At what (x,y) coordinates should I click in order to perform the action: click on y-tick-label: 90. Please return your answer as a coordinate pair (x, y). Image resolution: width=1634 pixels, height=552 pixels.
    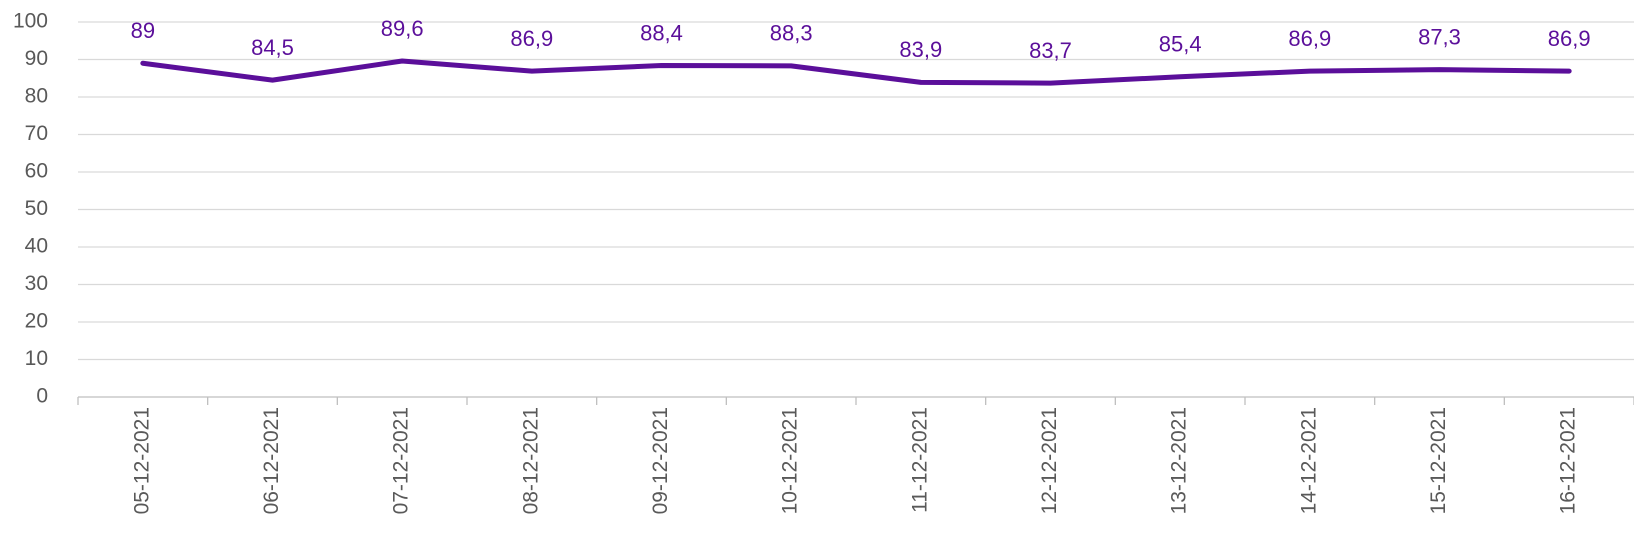
    Looking at the image, I should click on (36, 58).